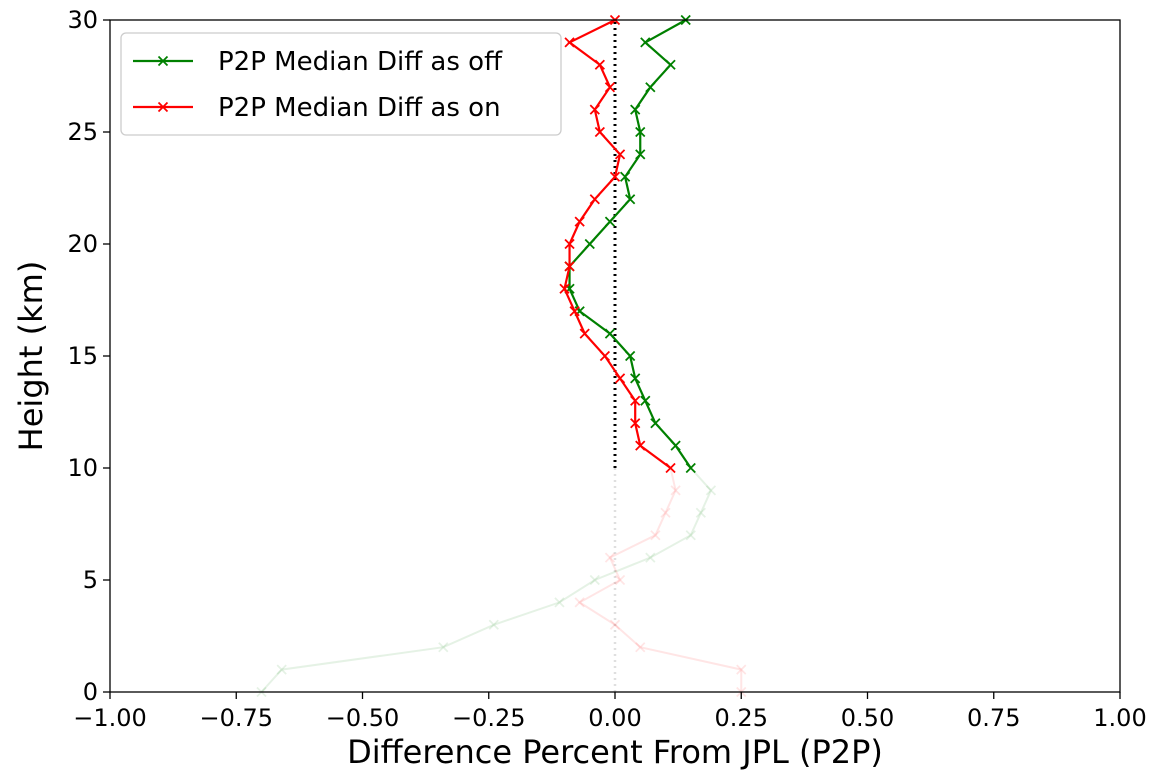 This screenshot has width=1157, height=776. I want to click on series-2-line-faded, so click(660, 579).